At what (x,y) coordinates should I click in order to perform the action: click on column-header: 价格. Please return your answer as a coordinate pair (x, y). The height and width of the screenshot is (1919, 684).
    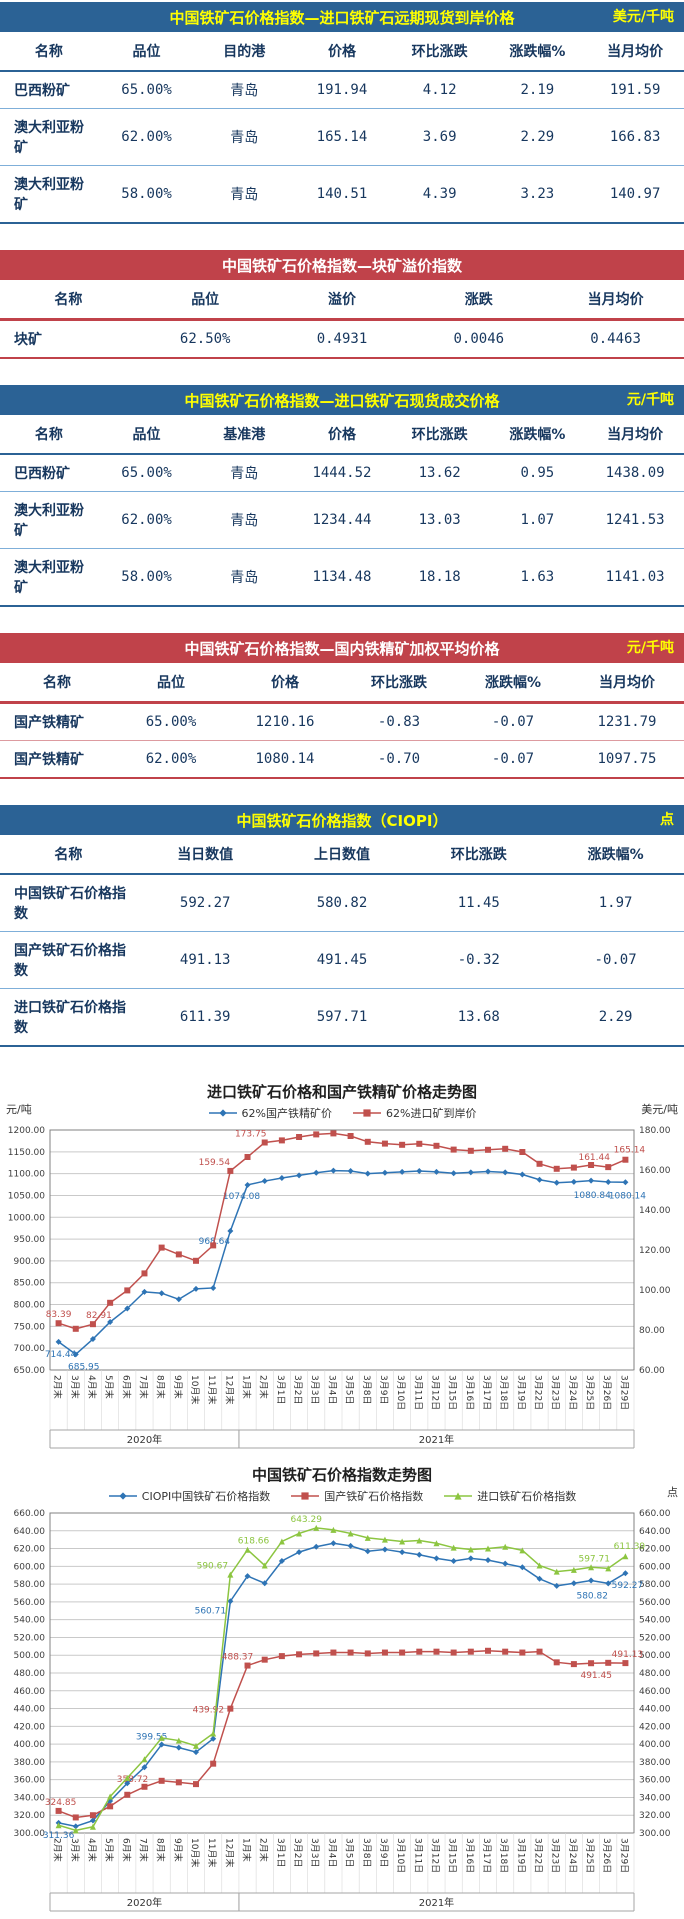
    Looking at the image, I should click on (285, 683).